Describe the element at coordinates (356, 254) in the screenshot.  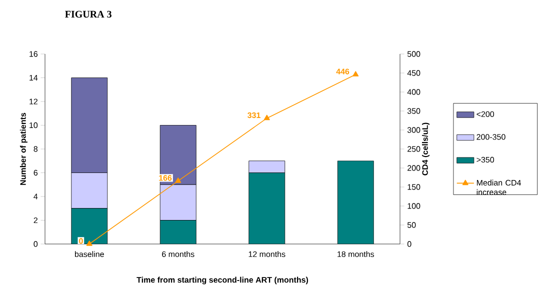
I see `x-tick-label: 18 months` at that location.